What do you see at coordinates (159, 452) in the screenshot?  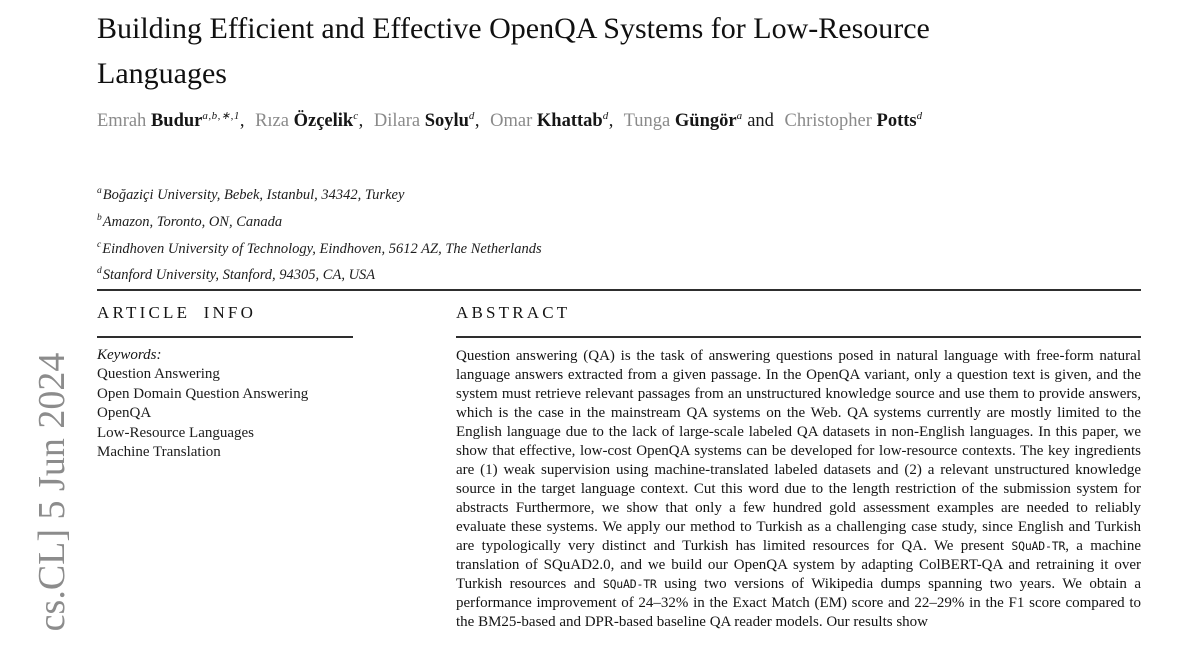 I see `keyword-item: Machine Translation` at bounding box center [159, 452].